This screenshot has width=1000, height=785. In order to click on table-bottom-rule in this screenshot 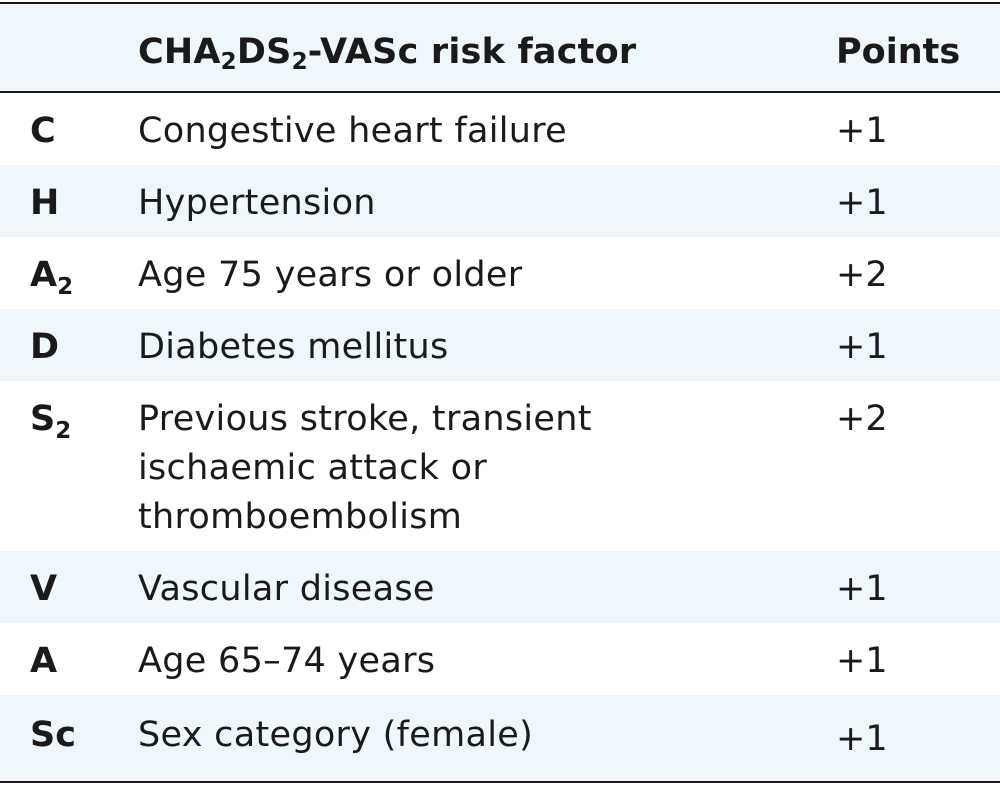, I will do `click(500, 782)`.